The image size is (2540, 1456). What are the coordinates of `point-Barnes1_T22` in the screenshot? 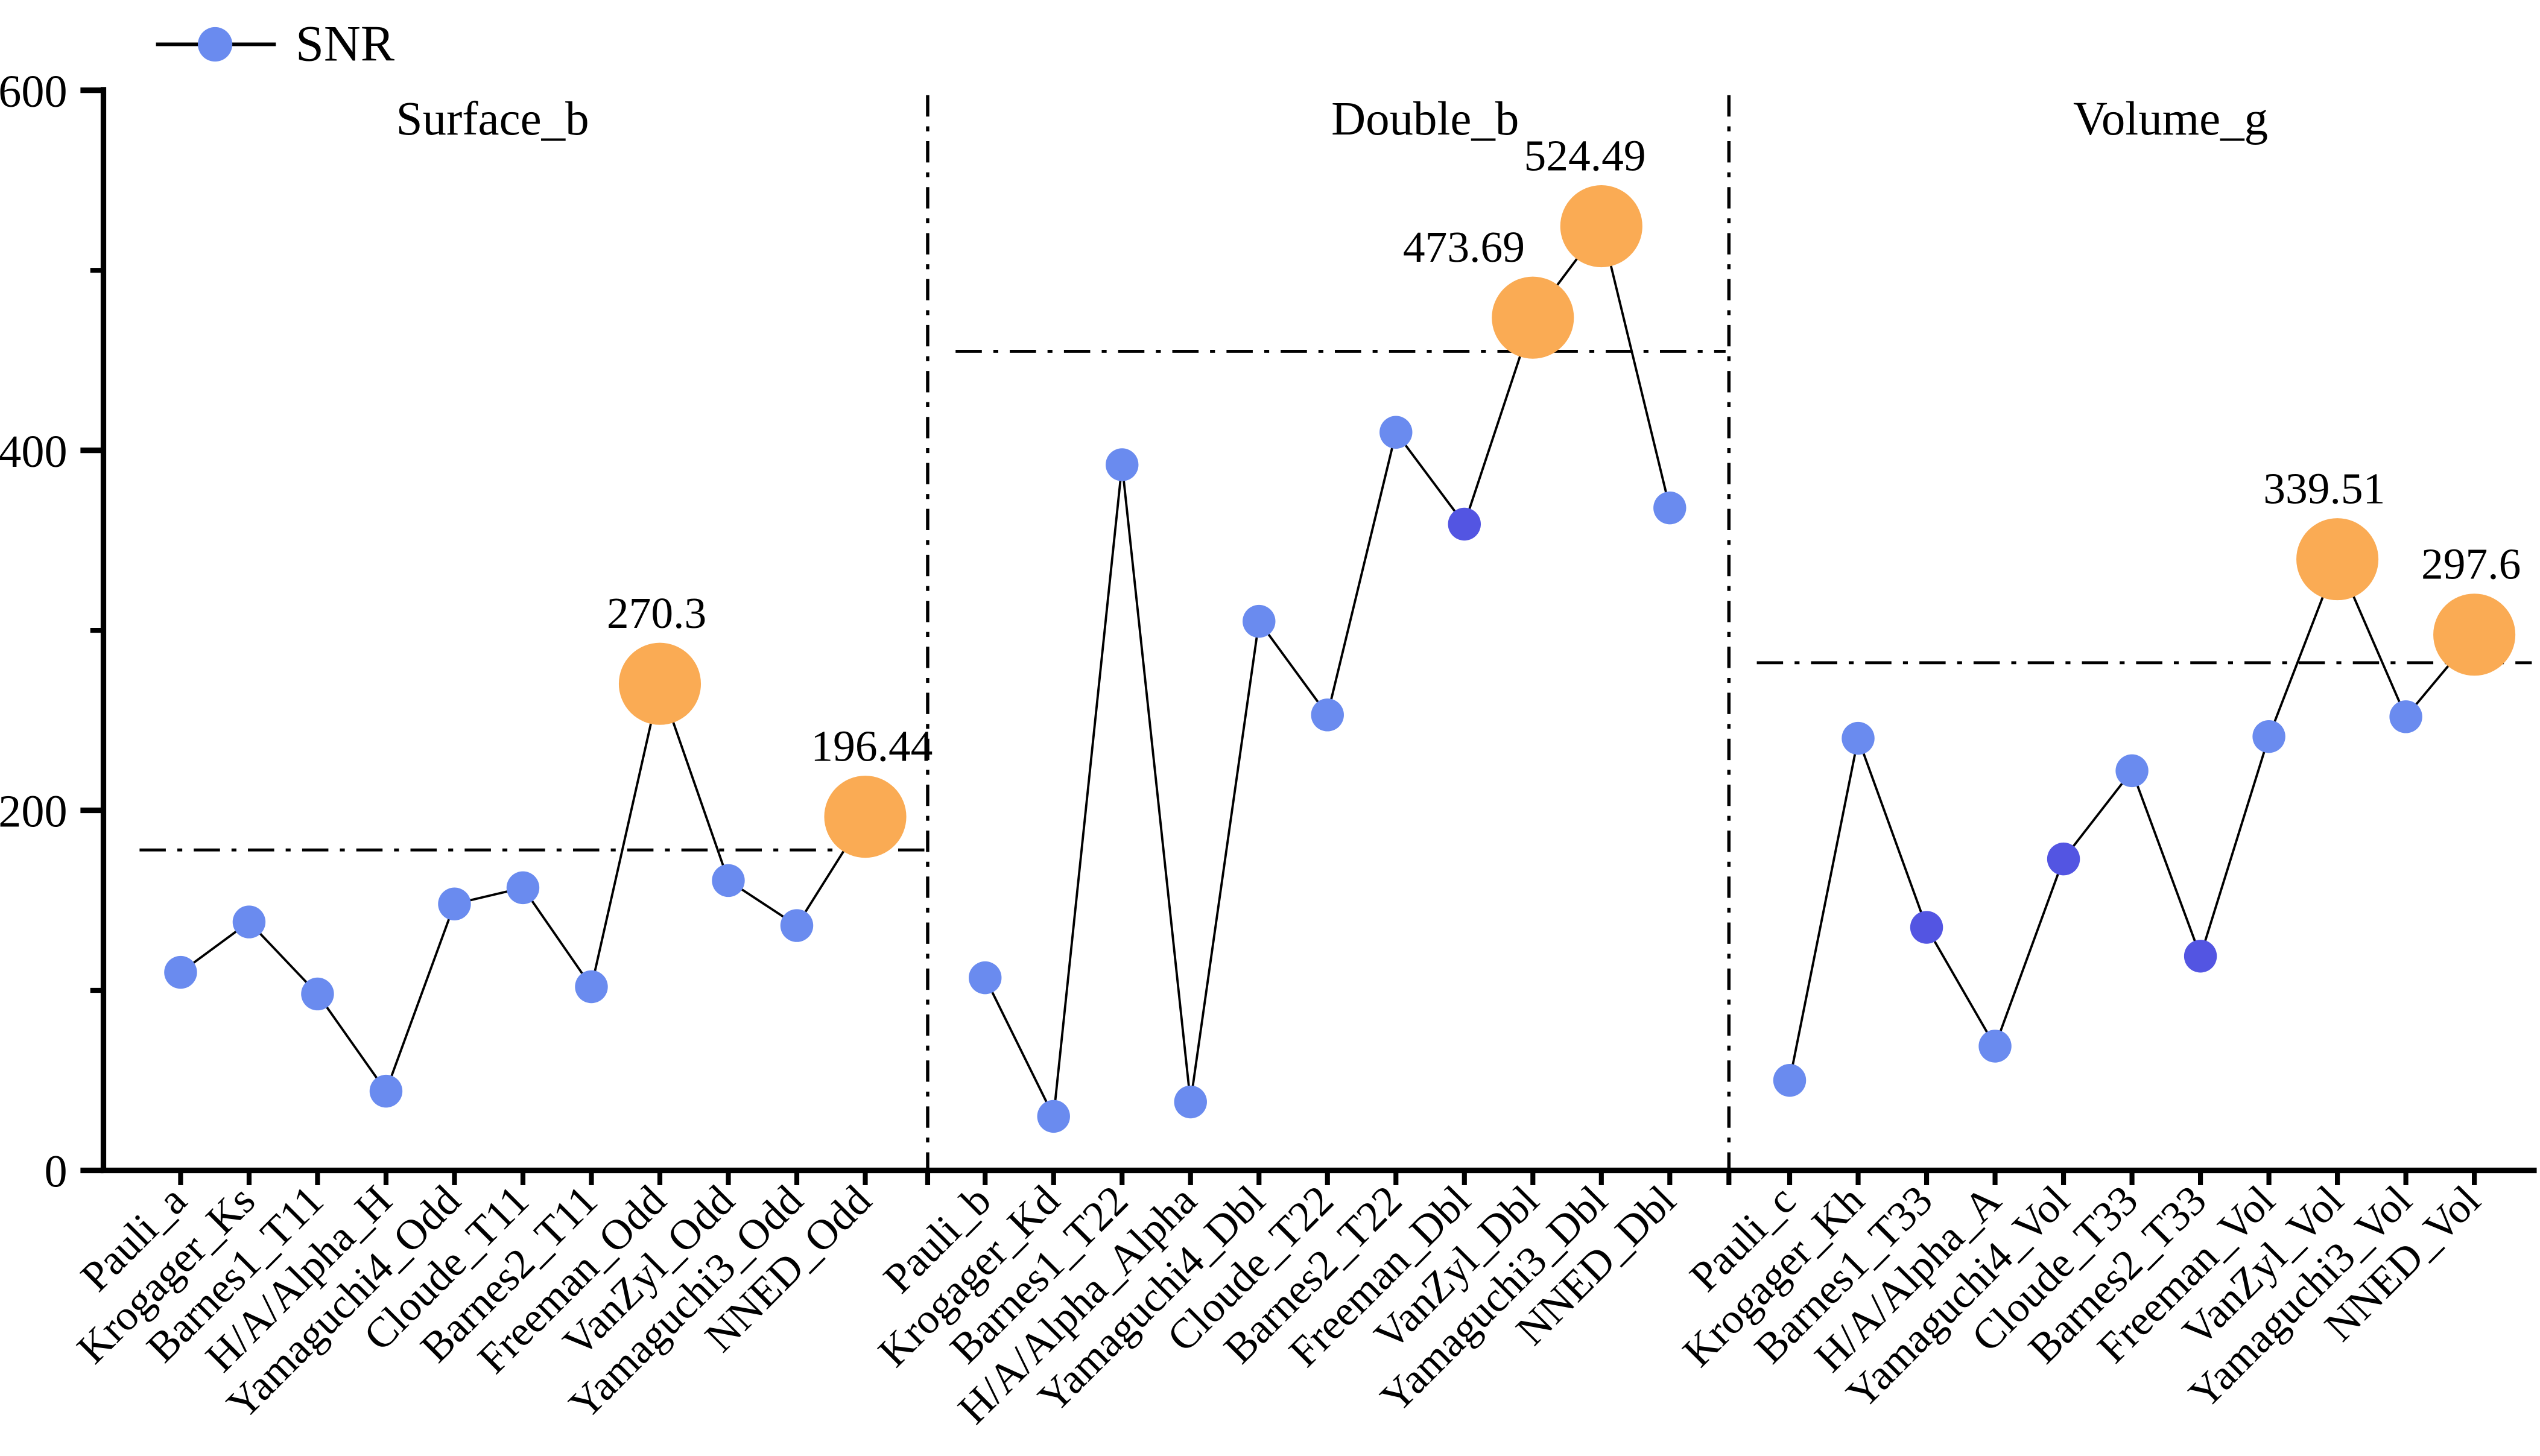 It's located at (1122, 465).